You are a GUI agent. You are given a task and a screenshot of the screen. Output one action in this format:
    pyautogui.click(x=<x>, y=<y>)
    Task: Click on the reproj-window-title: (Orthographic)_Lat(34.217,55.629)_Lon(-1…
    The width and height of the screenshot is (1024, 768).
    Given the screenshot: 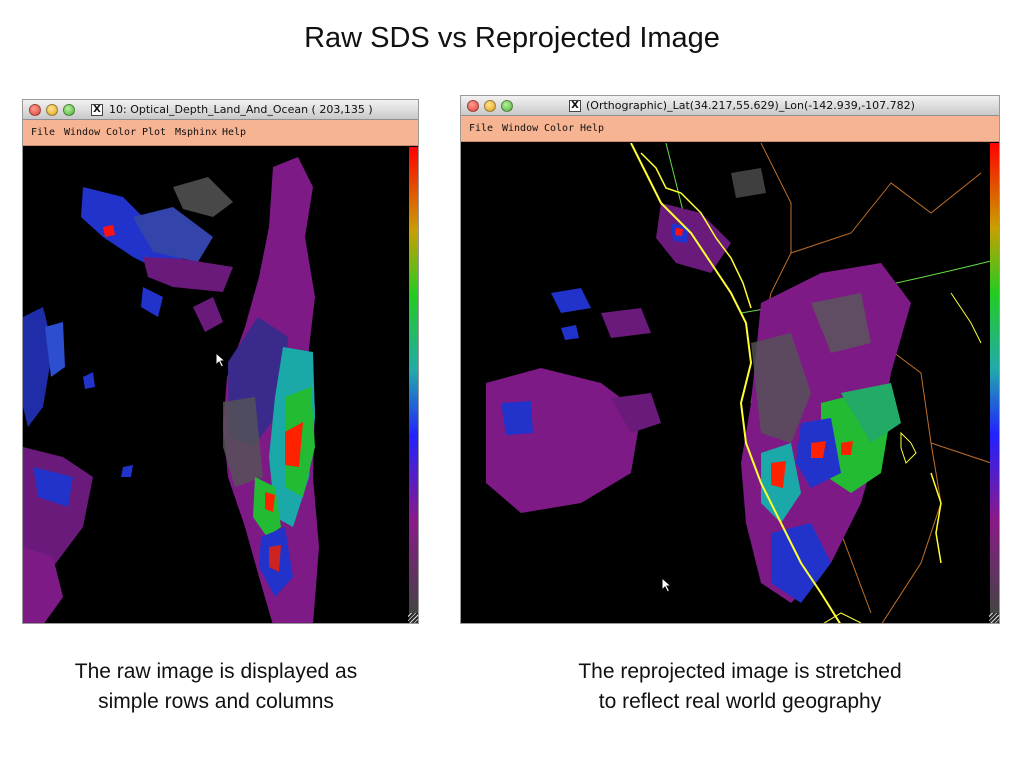 What is the action you would take?
    pyautogui.click(x=750, y=105)
    